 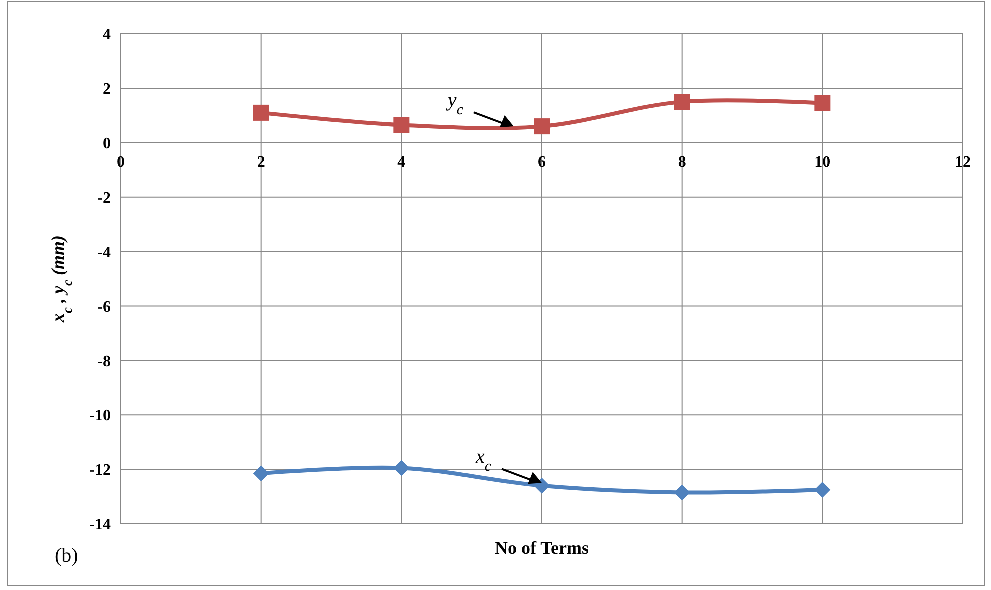 I want to click on y-tick-label: 4, so click(x=107, y=35).